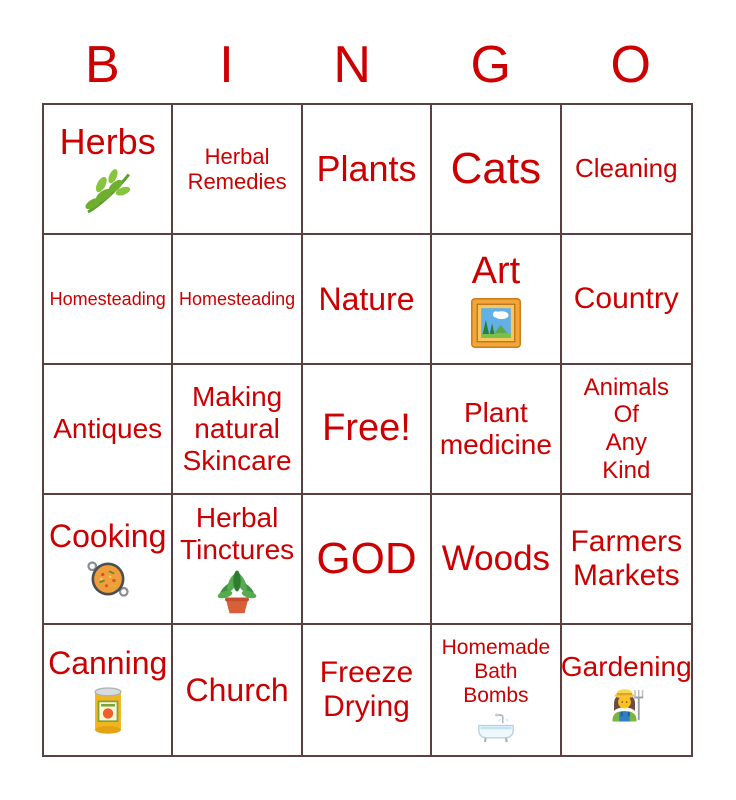  I want to click on bingo-cell-farmers-markets: Farmers Markets, so click(626, 560).